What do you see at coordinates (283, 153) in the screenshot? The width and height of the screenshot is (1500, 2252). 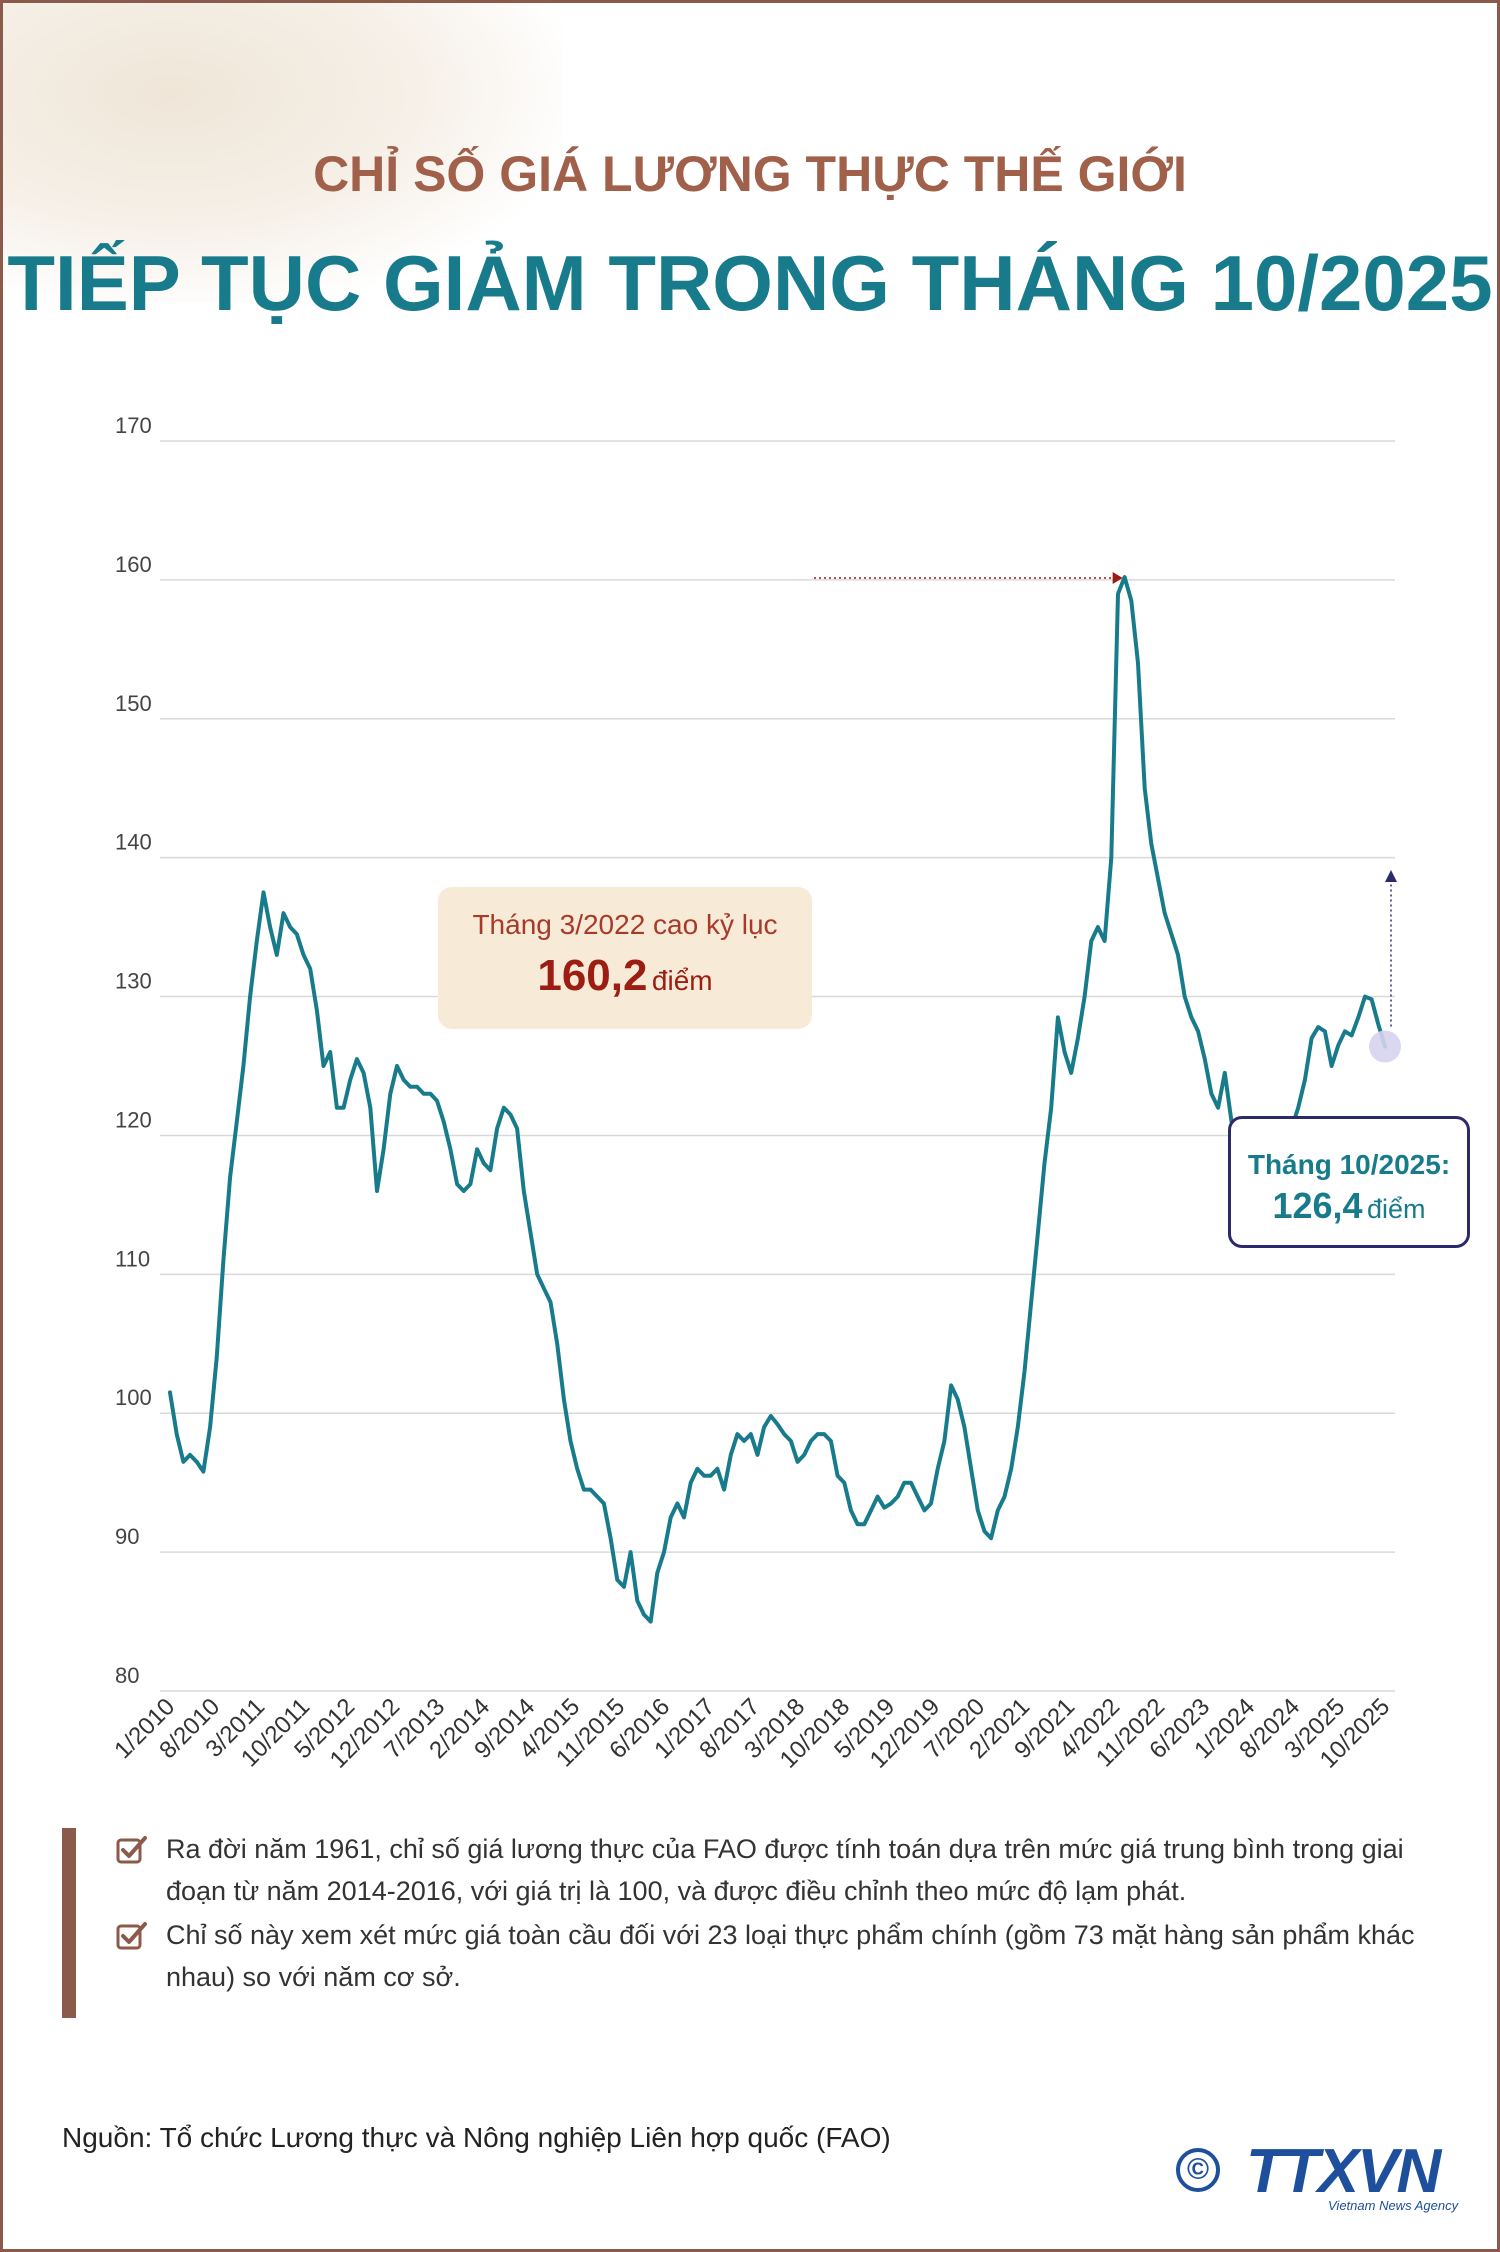 I see `grain-decoration` at bounding box center [283, 153].